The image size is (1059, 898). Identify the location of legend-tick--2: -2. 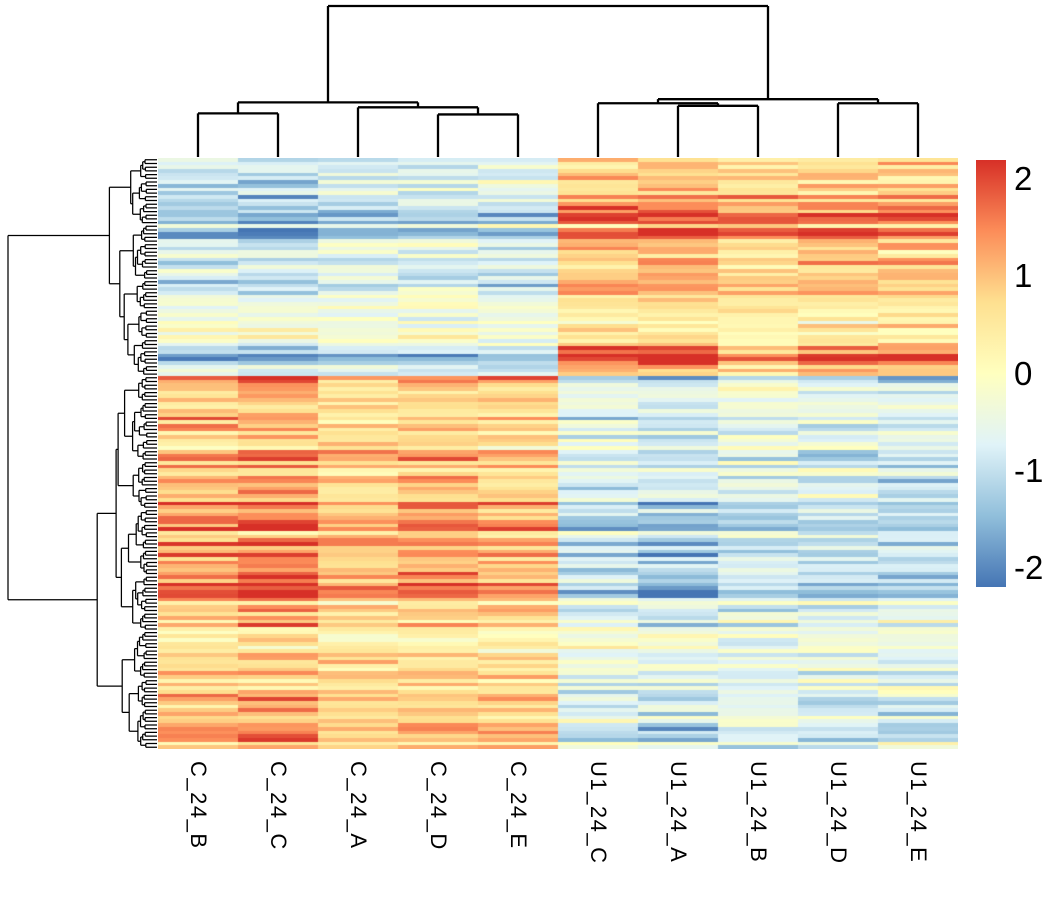
(1029, 567).